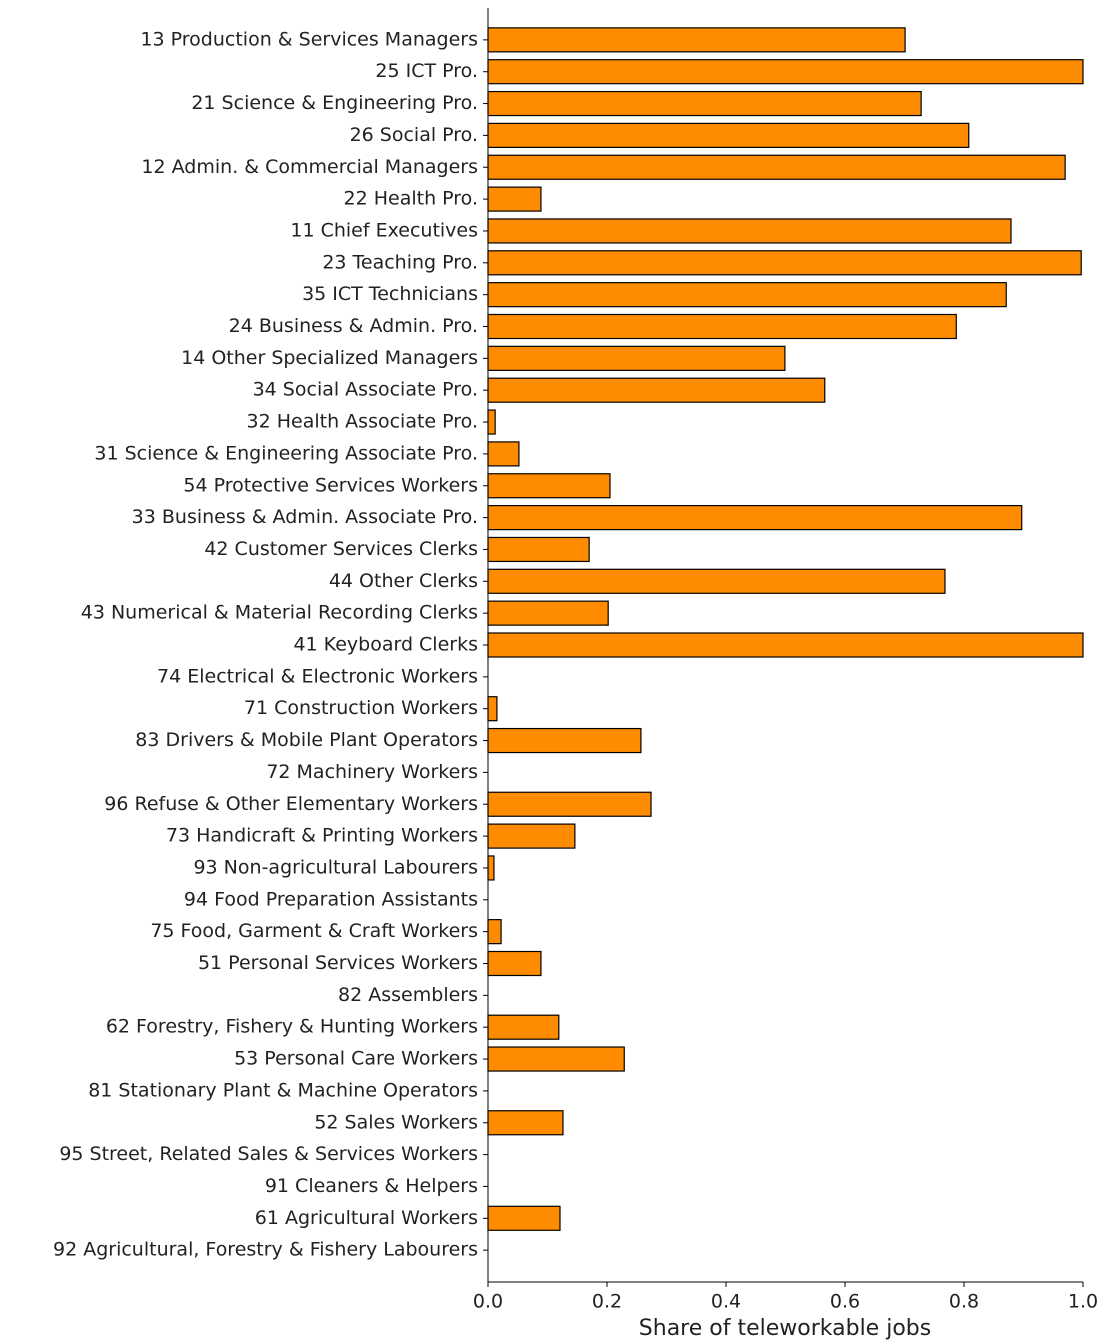 Image resolution: width=1105 pixels, height=1344 pixels. I want to click on y-tick-label: 75 Food, Garment & Craft Workers, so click(314, 931).